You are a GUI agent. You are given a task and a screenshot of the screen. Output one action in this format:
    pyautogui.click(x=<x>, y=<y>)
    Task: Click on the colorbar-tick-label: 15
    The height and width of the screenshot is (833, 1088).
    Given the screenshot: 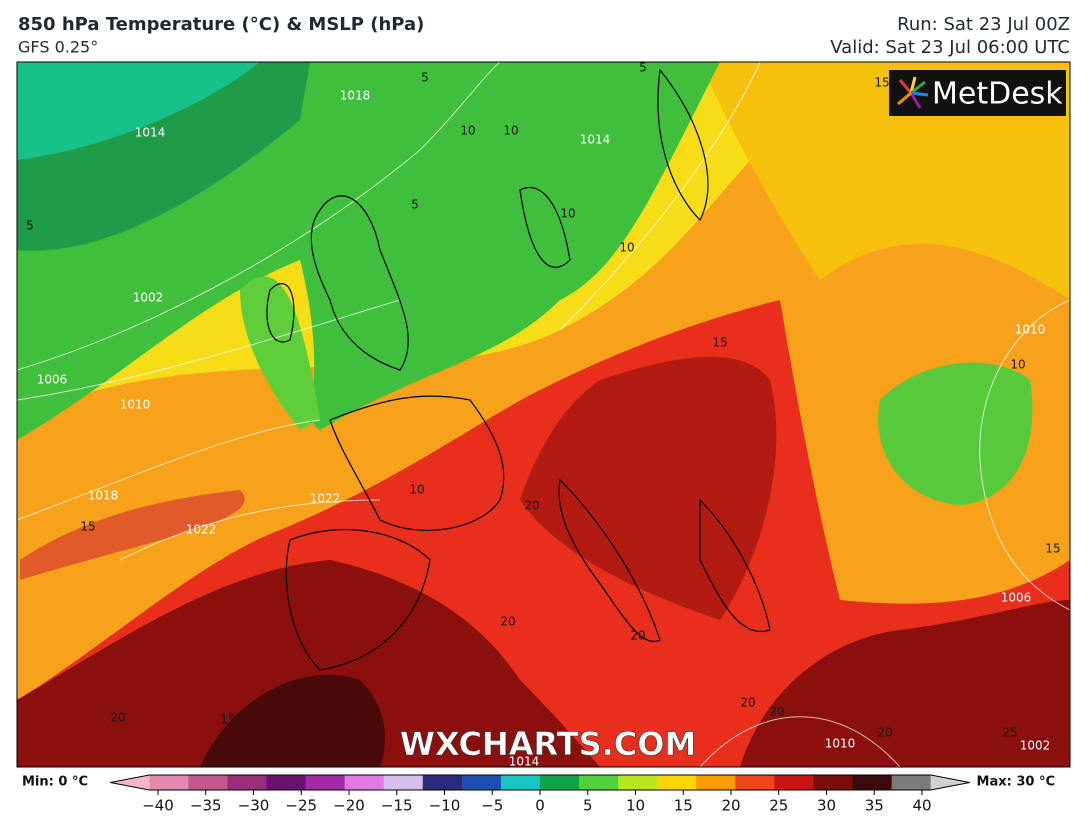 What is the action you would take?
    pyautogui.click(x=683, y=806)
    